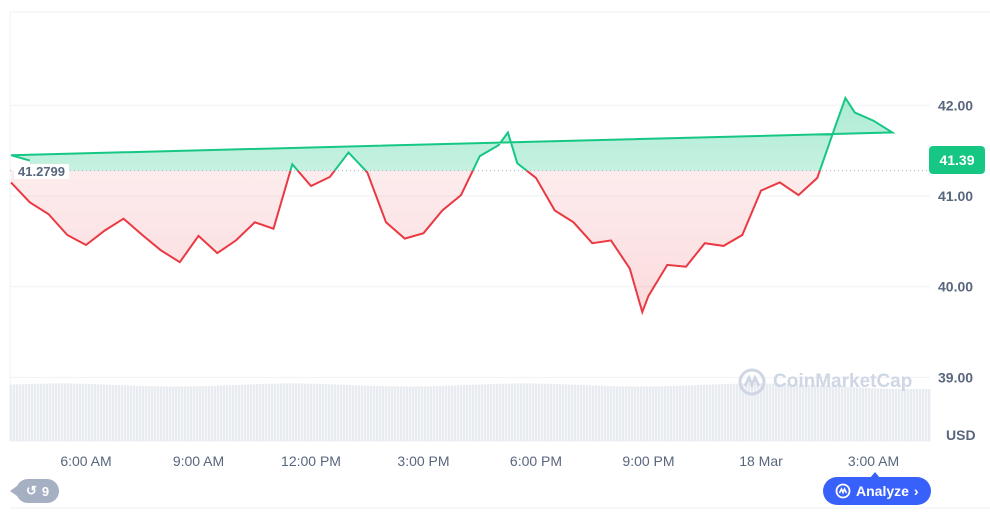 This screenshot has width=990, height=525. Describe the element at coordinates (41, 171) in the screenshot. I see `reference-price-label: 41.2799` at that location.